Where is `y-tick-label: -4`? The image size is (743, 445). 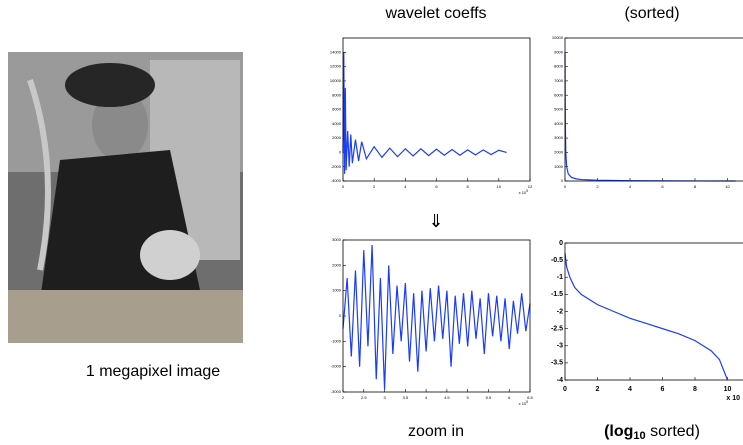 y-tick-label: -4 is located at coordinates (560, 380).